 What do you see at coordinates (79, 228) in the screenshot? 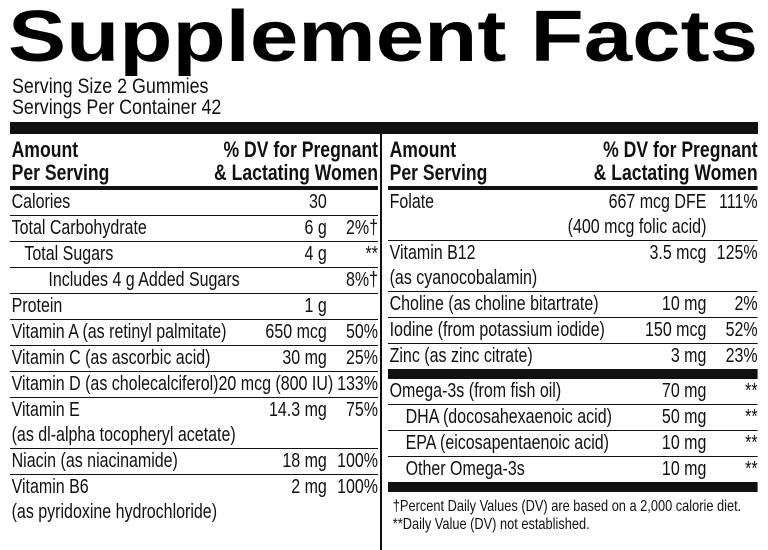
I see `nutrient-name: Total Carbohydrate` at bounding box center [79, 228].